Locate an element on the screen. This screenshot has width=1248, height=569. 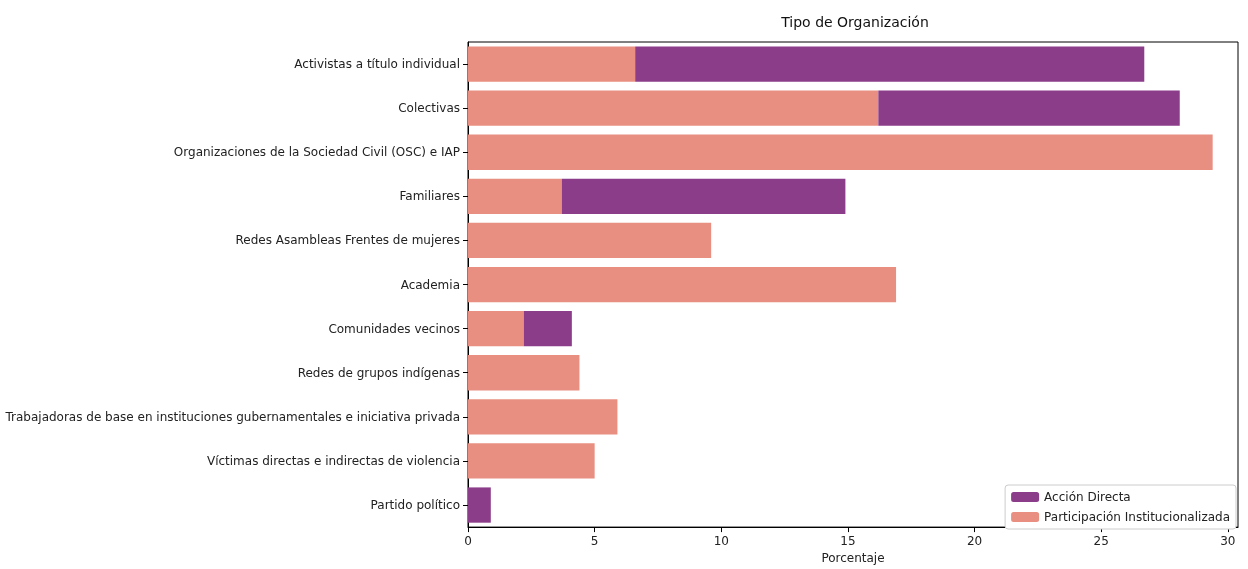
y-tick-label: Partido político is located at coordinates (415, 505).